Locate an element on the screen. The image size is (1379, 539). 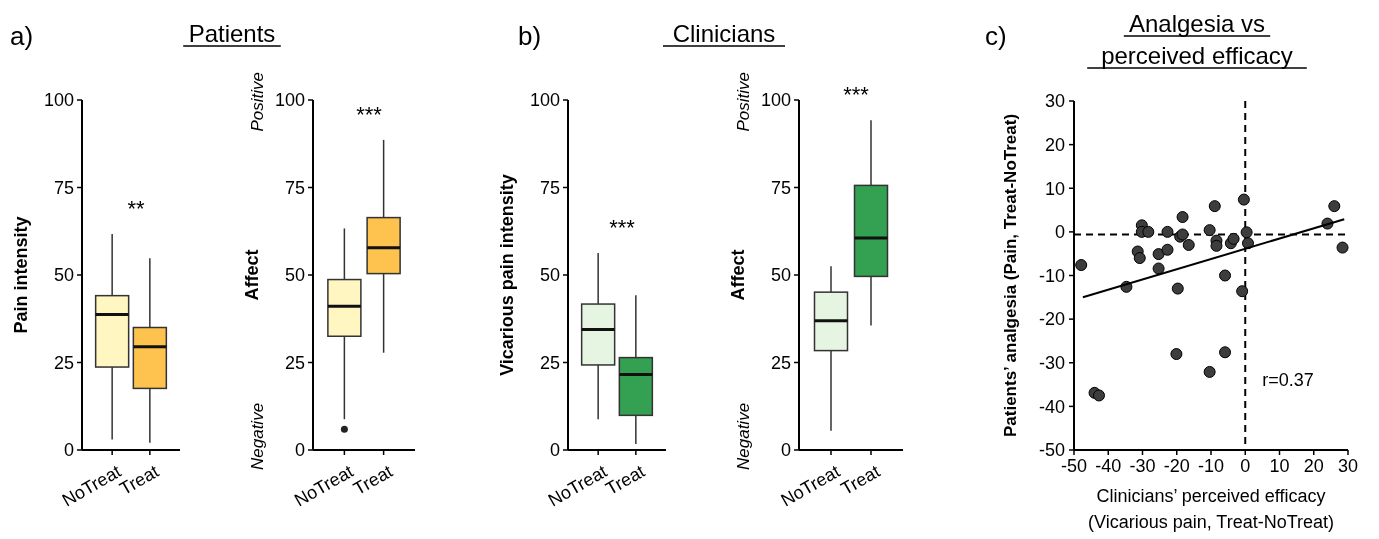
x-tick-label: 30 is located at coordinates (1348, 466).